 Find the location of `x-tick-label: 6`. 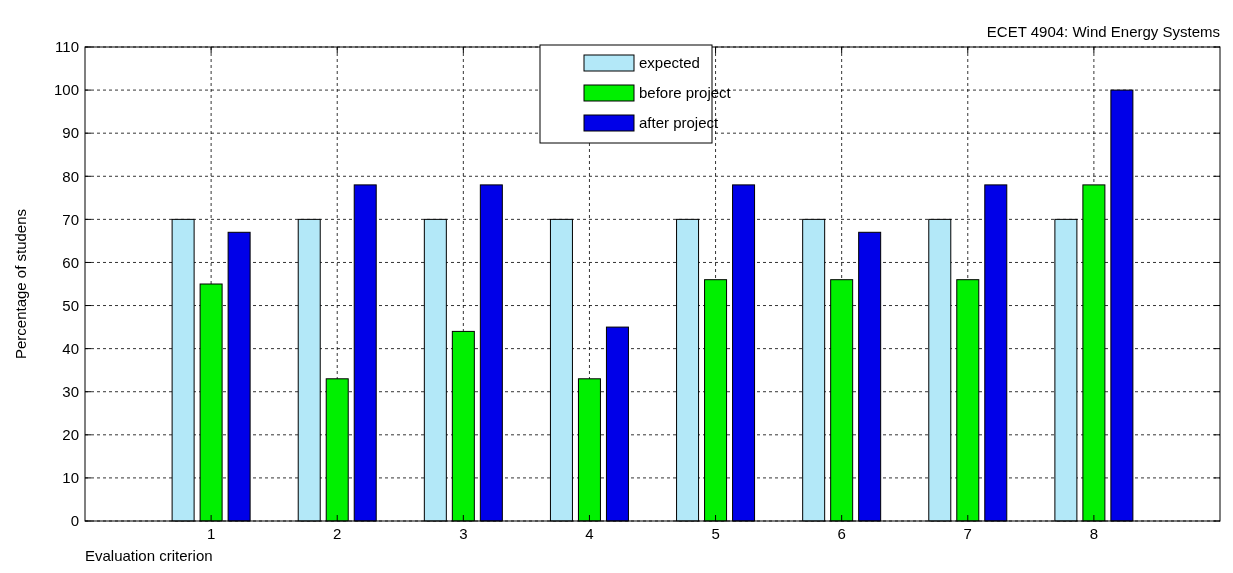

x-tick-label: 6 is located at coordinates (841, 533).